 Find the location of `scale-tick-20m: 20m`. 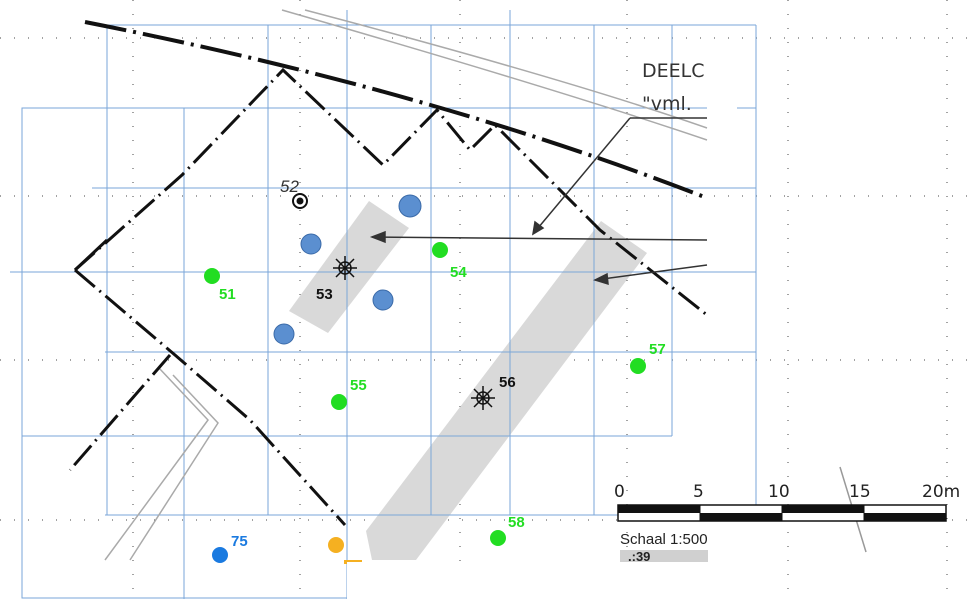

scale-tick-20m: 20m is located at coordinates (941, 492).